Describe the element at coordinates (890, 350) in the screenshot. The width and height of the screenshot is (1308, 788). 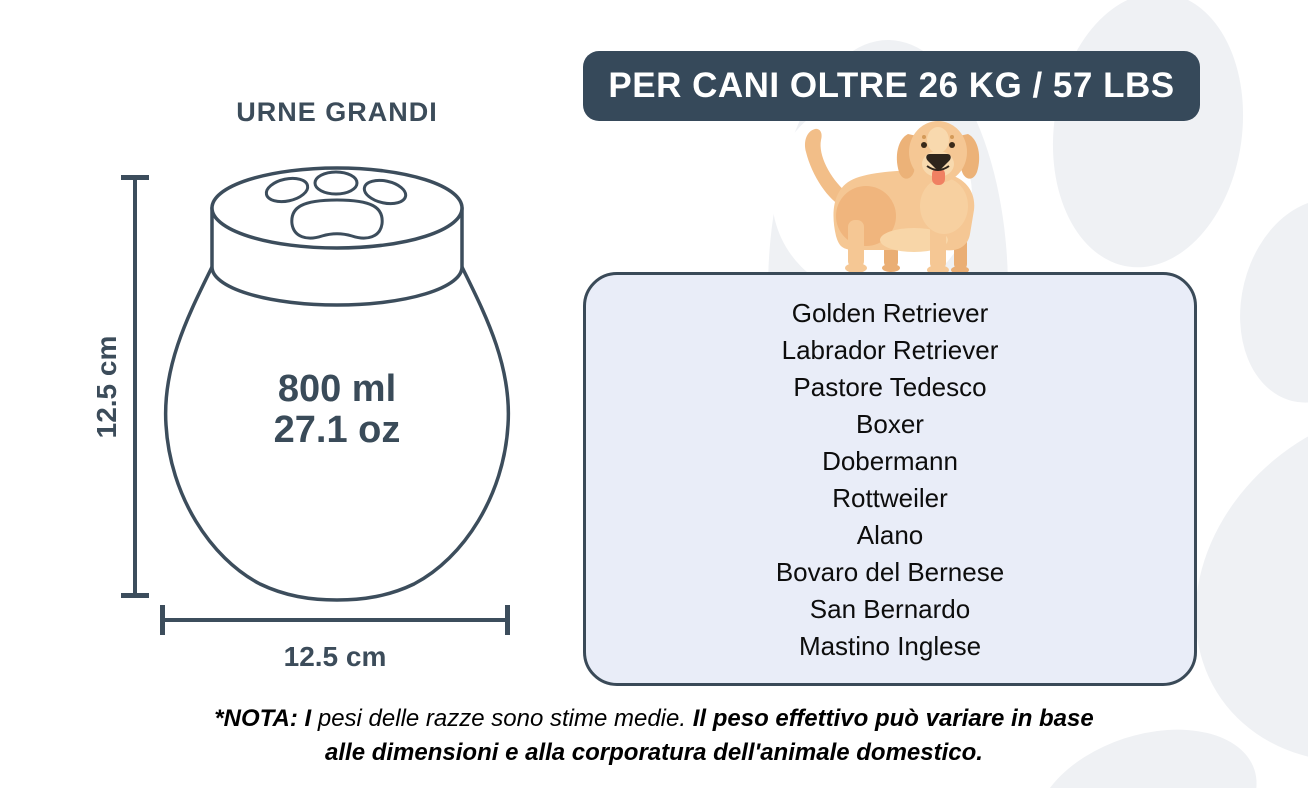
I see `breed-item: Labrador Retriever` at that location.